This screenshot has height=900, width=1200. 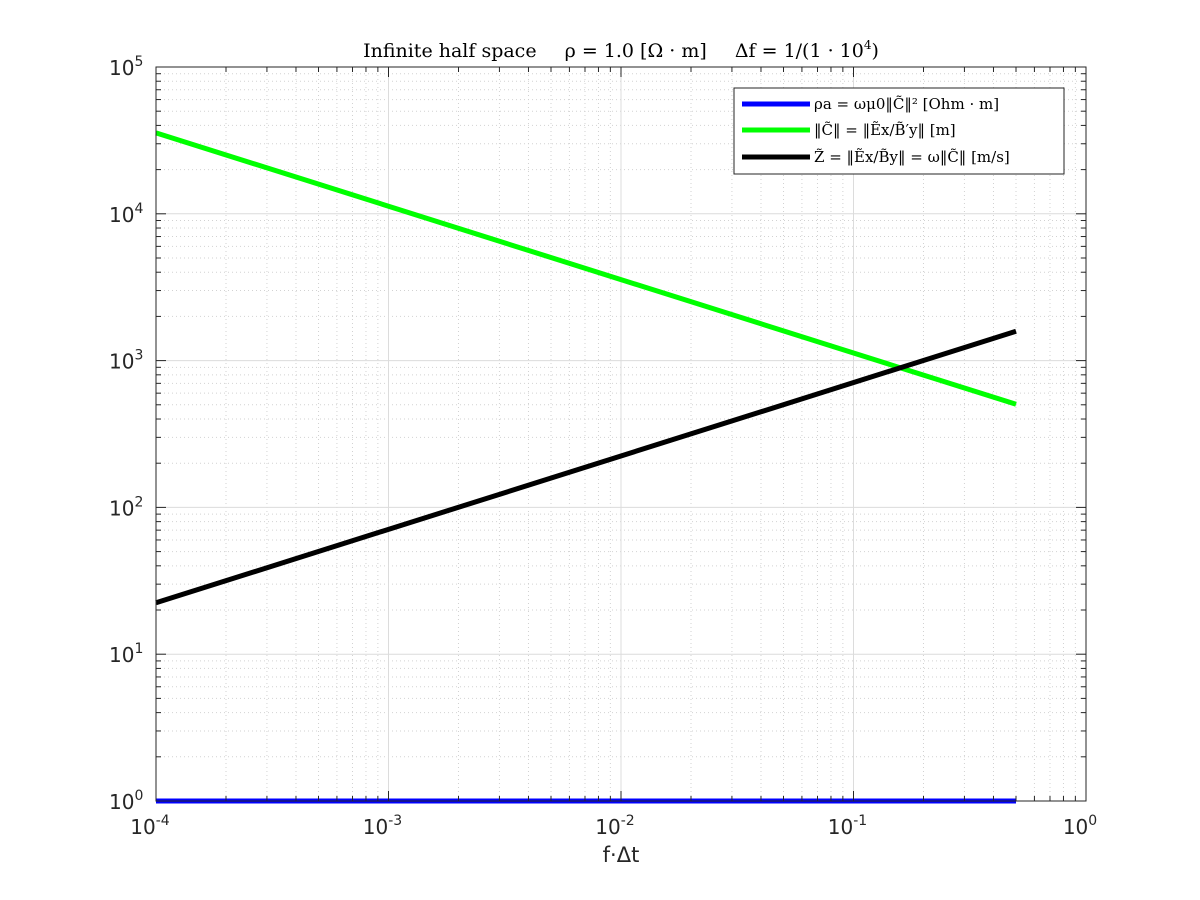 I want to click on y-tick-label: 10², so click(x=126, y=507).